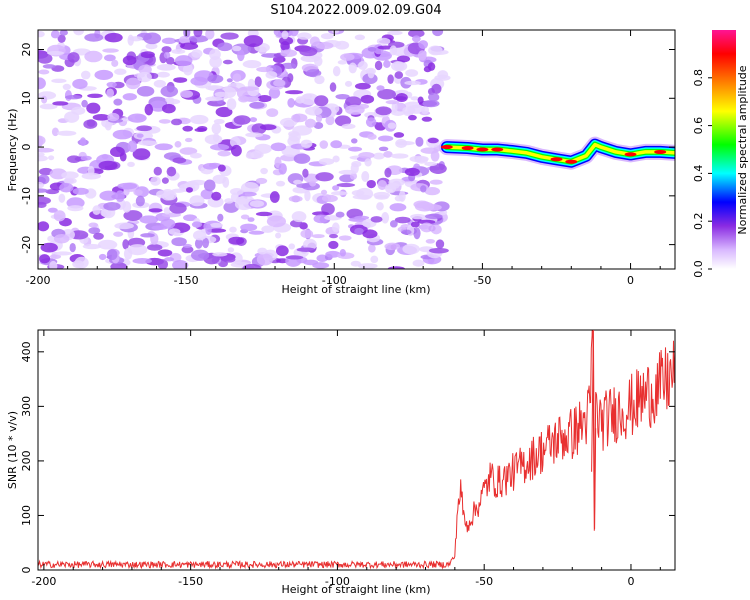  What do you see at coordinates (26, 50) in the screenshot?
I see `spectrogram-y-tick-label: 20` at bounding box center [26, 50].